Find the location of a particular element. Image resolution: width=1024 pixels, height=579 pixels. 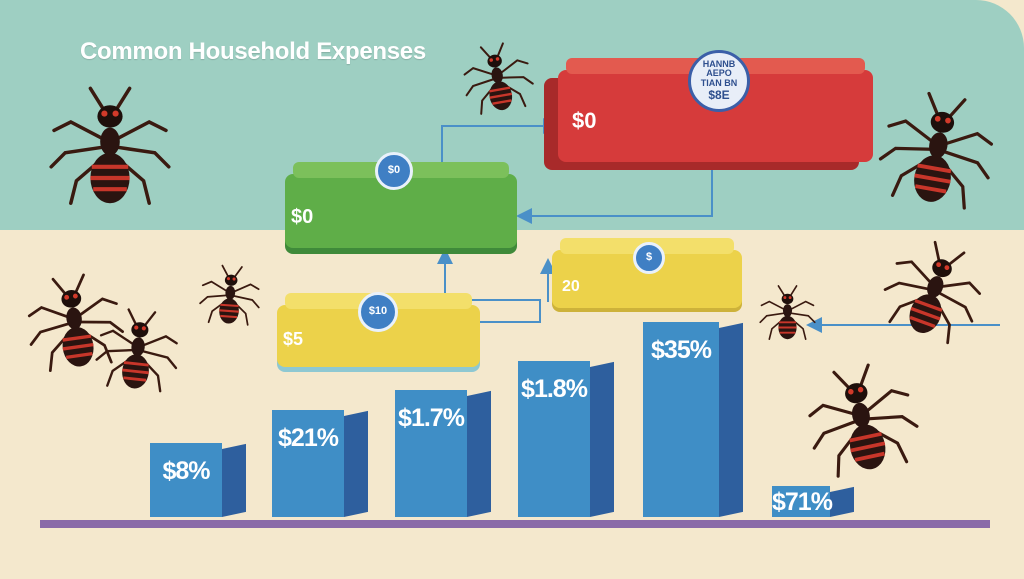

arrow-green-to-red is located at coordinates (500, 143).